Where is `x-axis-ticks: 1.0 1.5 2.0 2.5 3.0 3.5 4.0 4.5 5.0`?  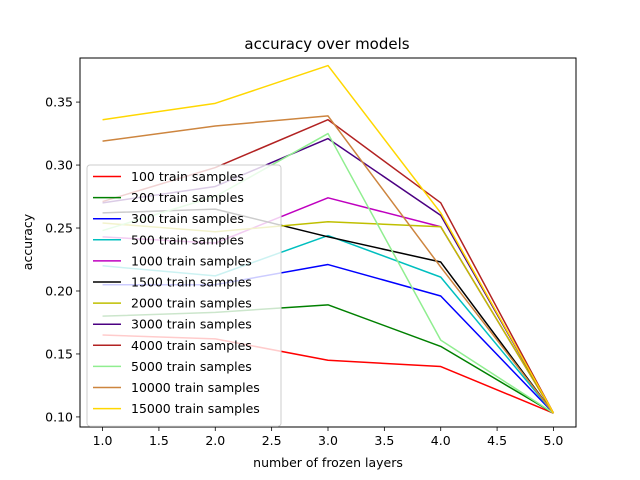 x-axis-ticks: 1.0 1.5 2.0 2.5 3.0 3.5 4.0 4.5 5.0 is located at coordinates (328, 437).